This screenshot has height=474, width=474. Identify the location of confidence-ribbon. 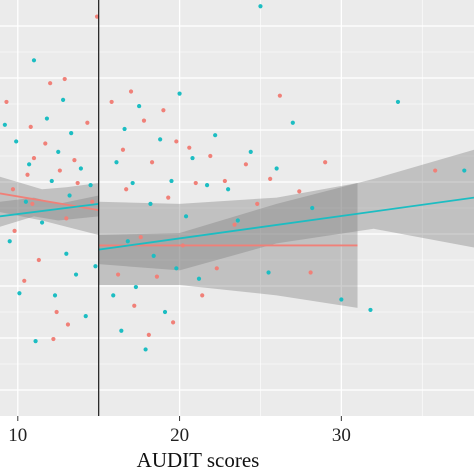
(49, 206).